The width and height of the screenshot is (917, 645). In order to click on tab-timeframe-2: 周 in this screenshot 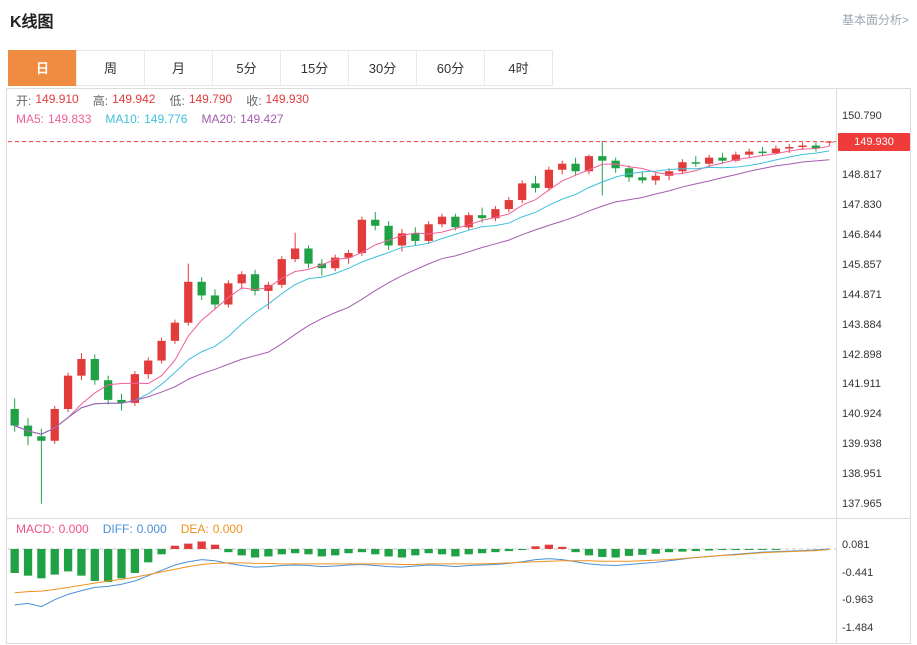, I will do `click(110, 68)`.